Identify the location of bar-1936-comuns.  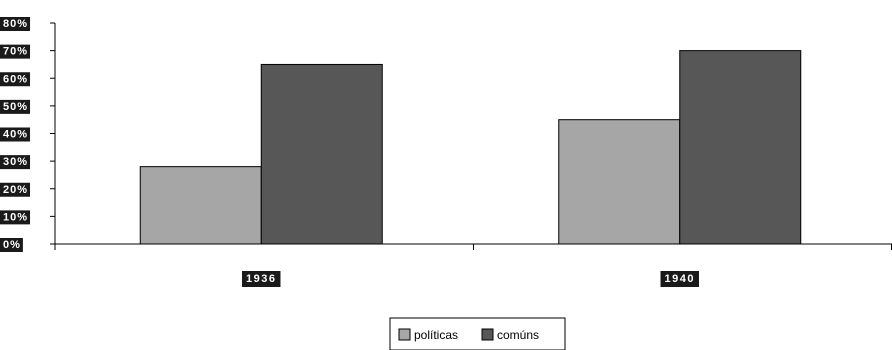
(321, 154).